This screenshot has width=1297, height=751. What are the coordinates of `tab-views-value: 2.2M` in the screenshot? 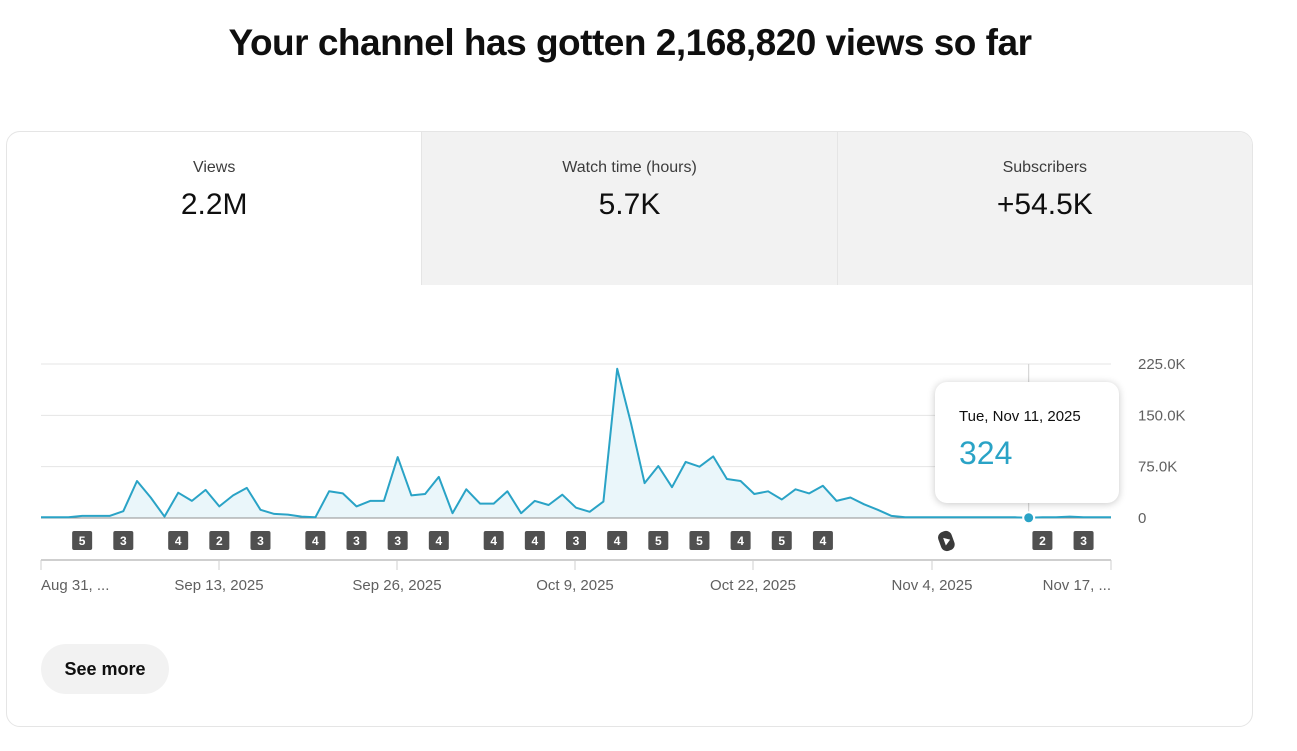 It's located at (214, 204).